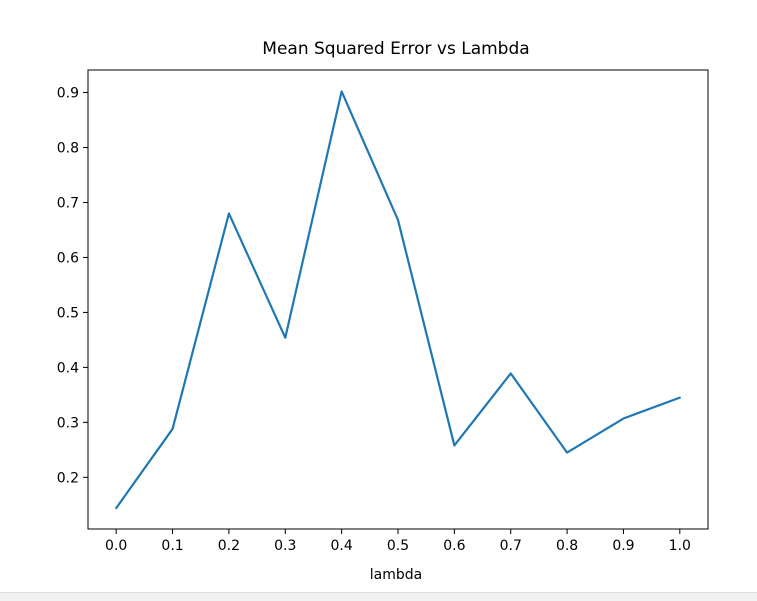 Image resolution: width=757 pixels, height=601 pixels. I want to click on x-tick-label: 0.7, so click(511, 546).